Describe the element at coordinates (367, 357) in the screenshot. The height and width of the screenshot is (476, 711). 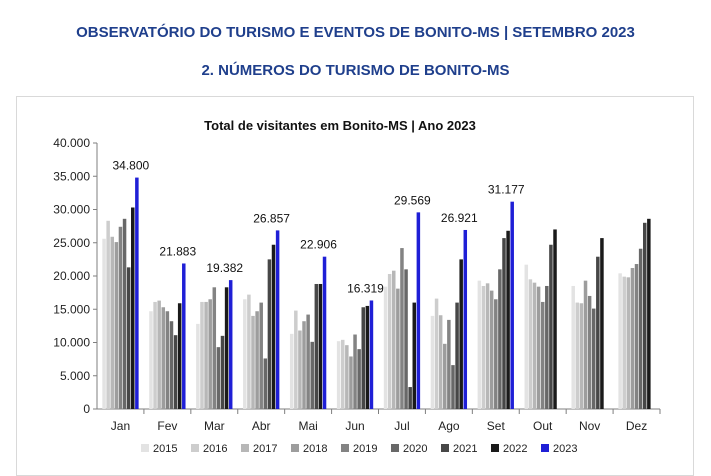
I see `bar-2022-Jun` at that location.